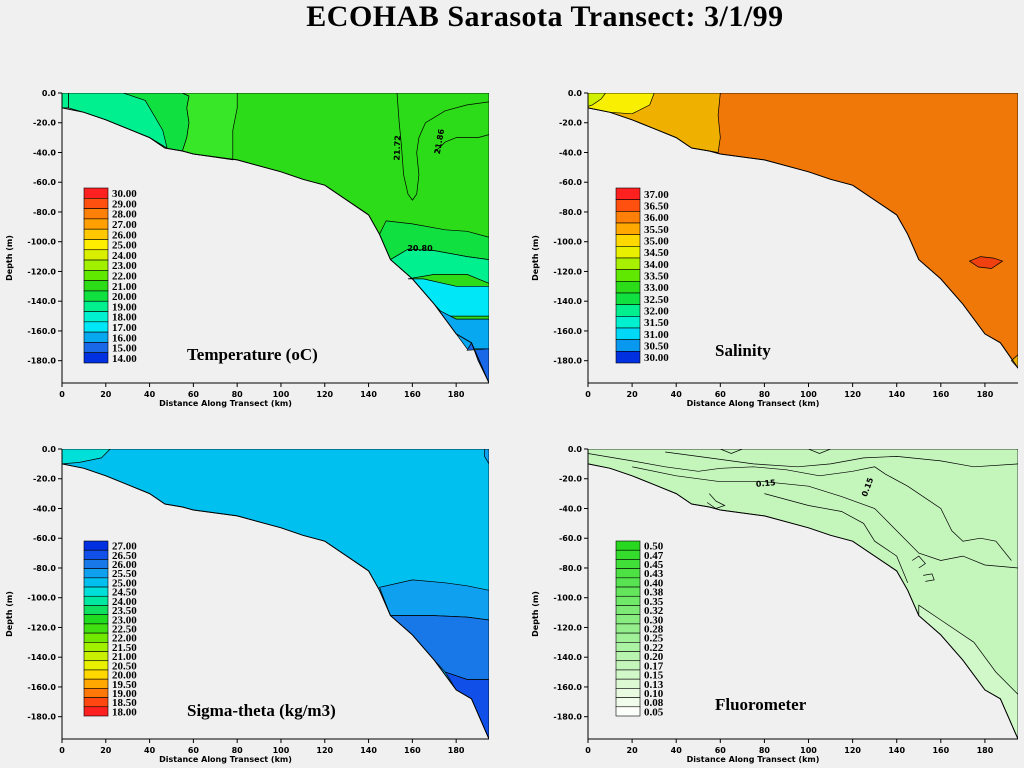  Describe the element at coordinates (124, 620) in the screenshot. I see `legend-label: 23.00` at that location.